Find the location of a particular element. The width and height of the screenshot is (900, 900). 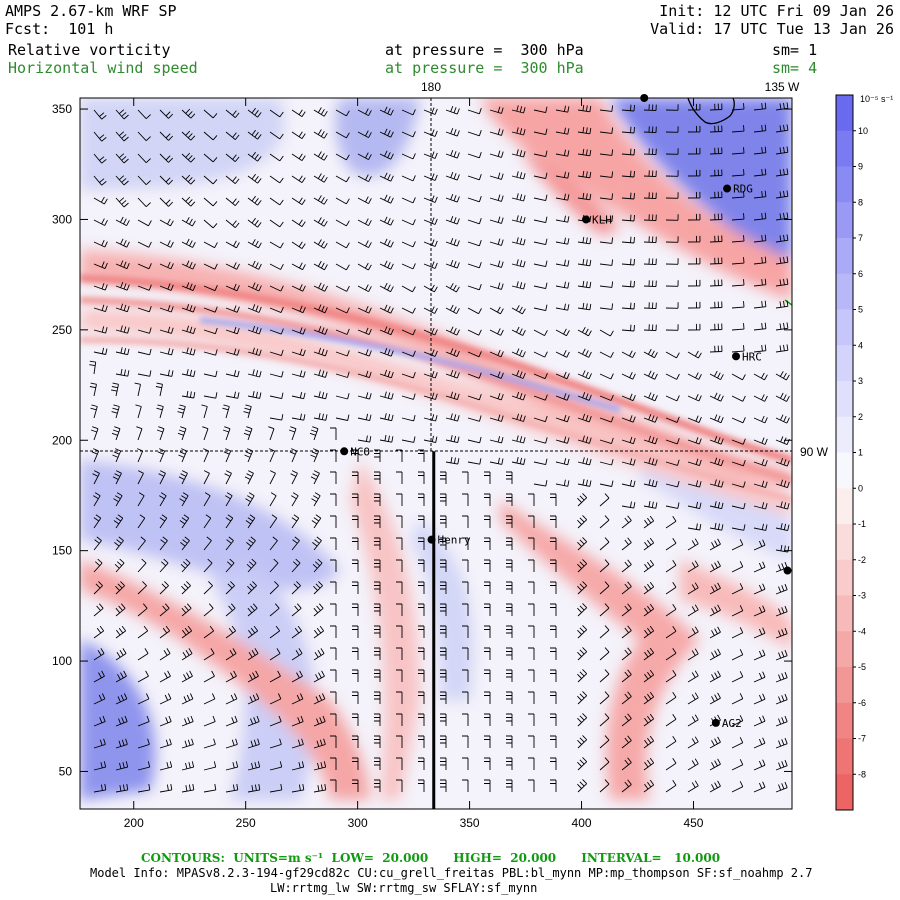

x-tick-label: 200 is located at coordinates (134, 823).